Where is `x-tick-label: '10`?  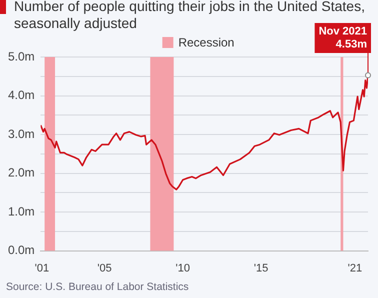 x-tick-label: '10 is located at coordinates (183, 268).